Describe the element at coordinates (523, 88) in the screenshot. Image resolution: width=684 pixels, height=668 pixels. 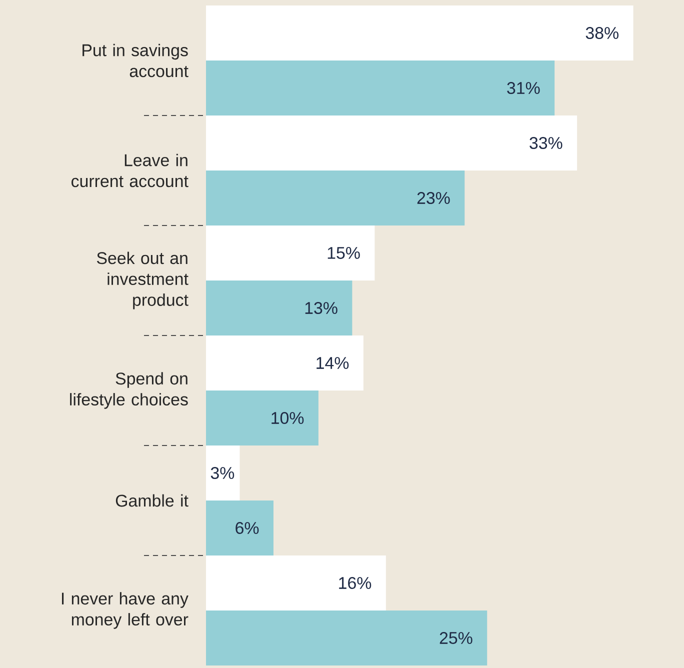
I see `data-label: 31%` at that location.